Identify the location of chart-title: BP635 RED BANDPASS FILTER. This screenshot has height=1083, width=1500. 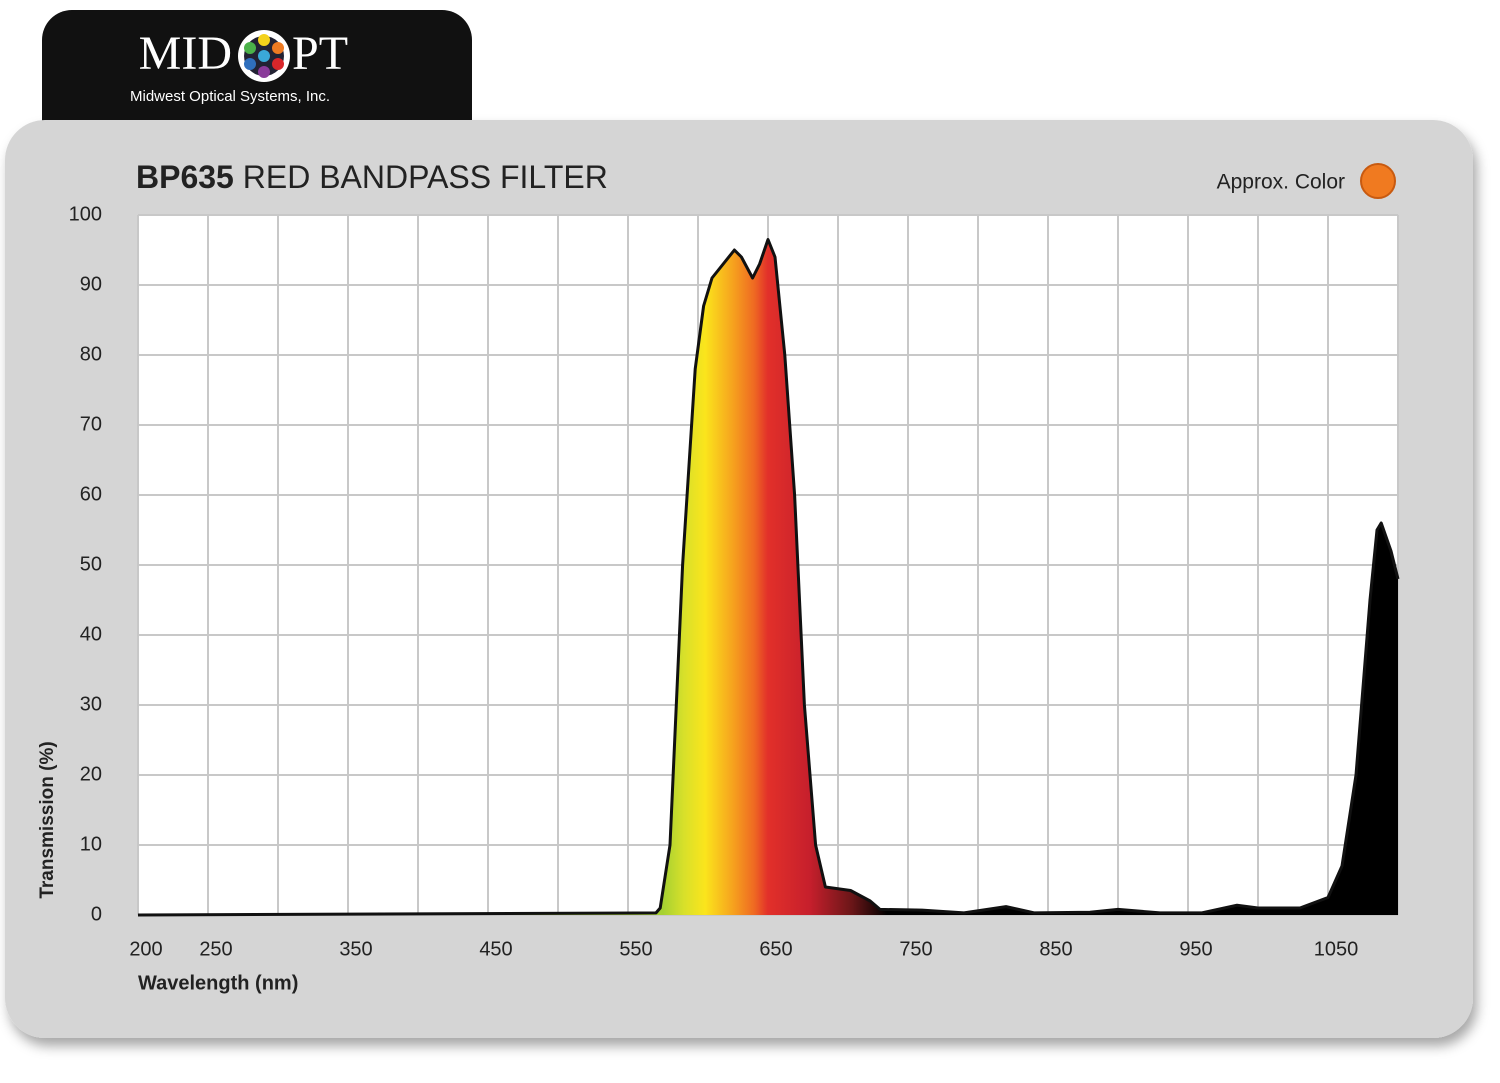
(372, 177).